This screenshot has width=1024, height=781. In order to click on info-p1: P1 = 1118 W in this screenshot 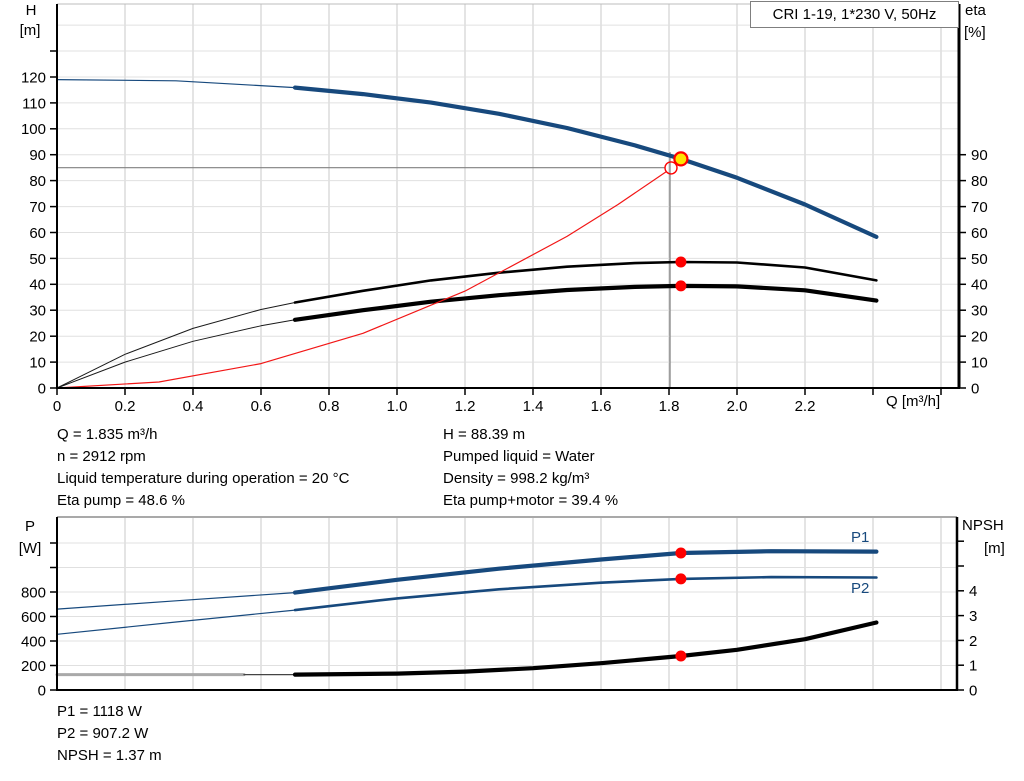, I will do `click(99, 711)`.